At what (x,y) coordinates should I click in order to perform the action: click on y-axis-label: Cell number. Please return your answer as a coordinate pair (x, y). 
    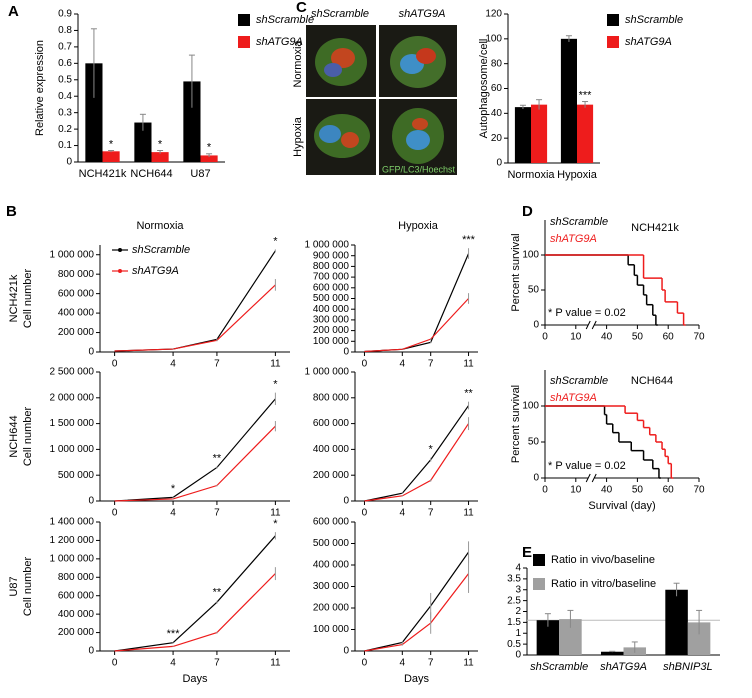
    Looking at the image, I should click on (28, 587).